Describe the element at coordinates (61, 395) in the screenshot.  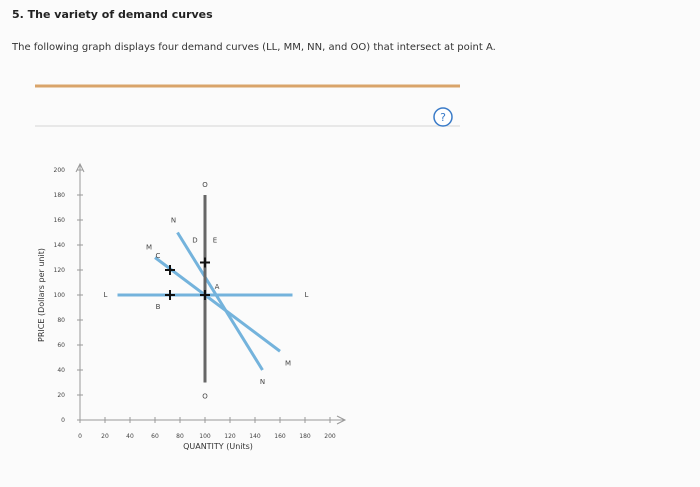
I see `y-tick-label: 20` at that location.